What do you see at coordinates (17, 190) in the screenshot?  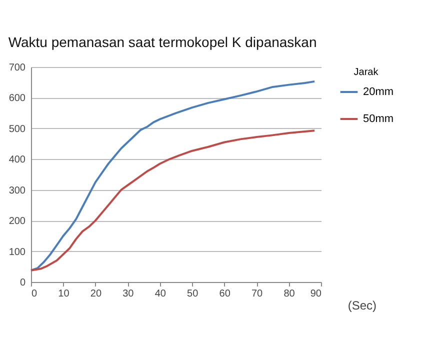 I see `y-tick-label: 300` at bounding box center [17, 190].